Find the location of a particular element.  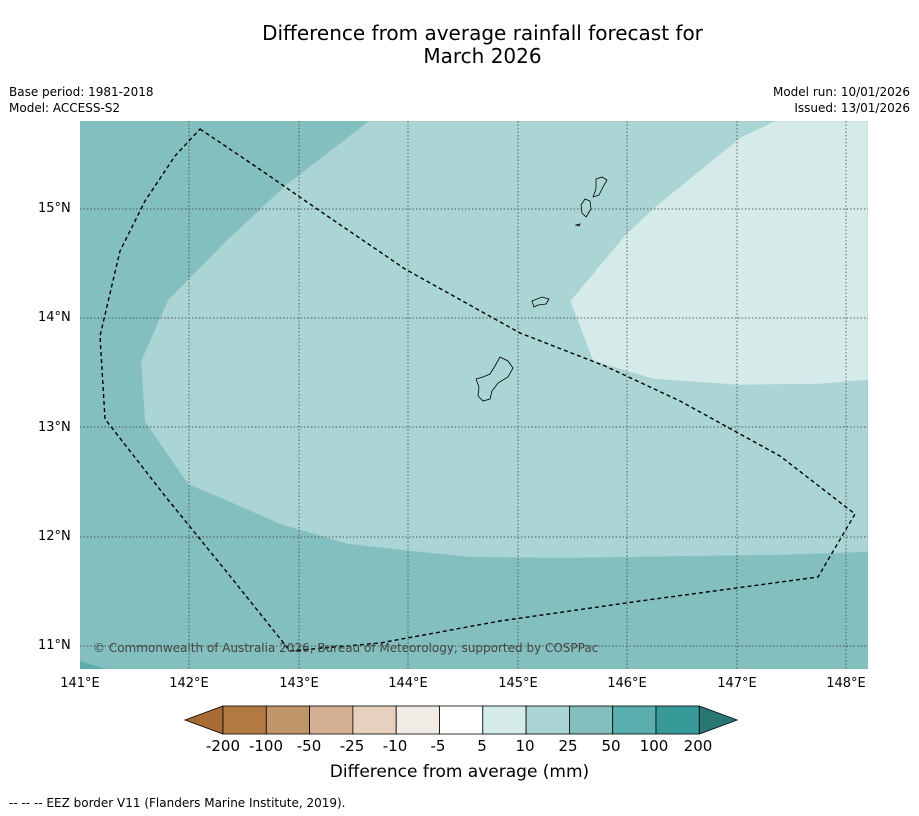

colorbar-swatches is located at coordinates (460, 720).